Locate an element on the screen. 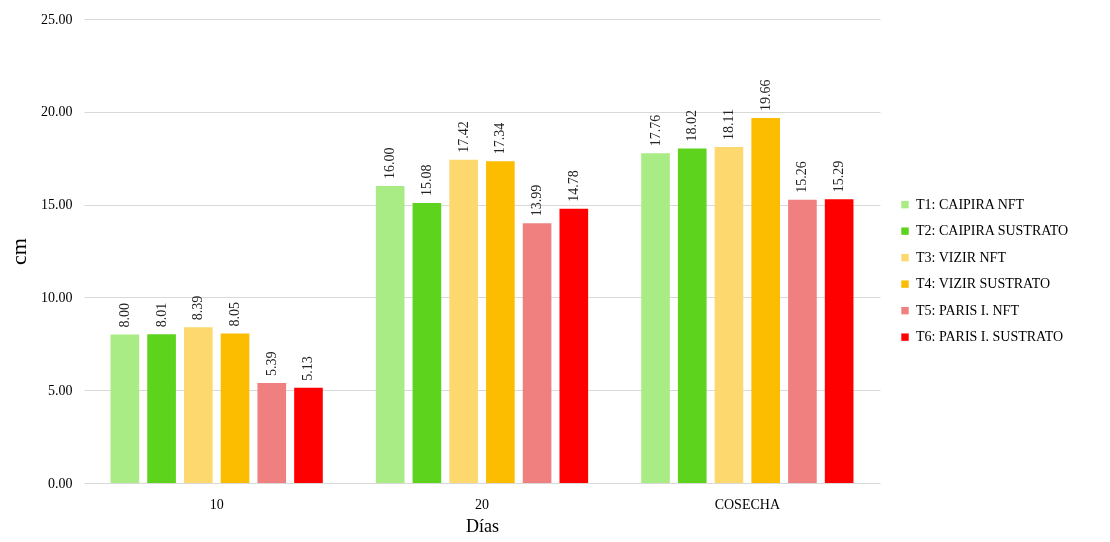  data-label: 5.39 is located at coordinates (271, 363).